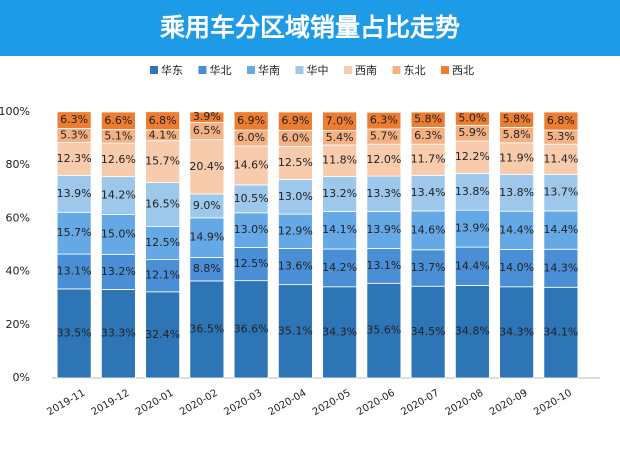  I want to click on data-label: 36.6%, so click(251, 328).